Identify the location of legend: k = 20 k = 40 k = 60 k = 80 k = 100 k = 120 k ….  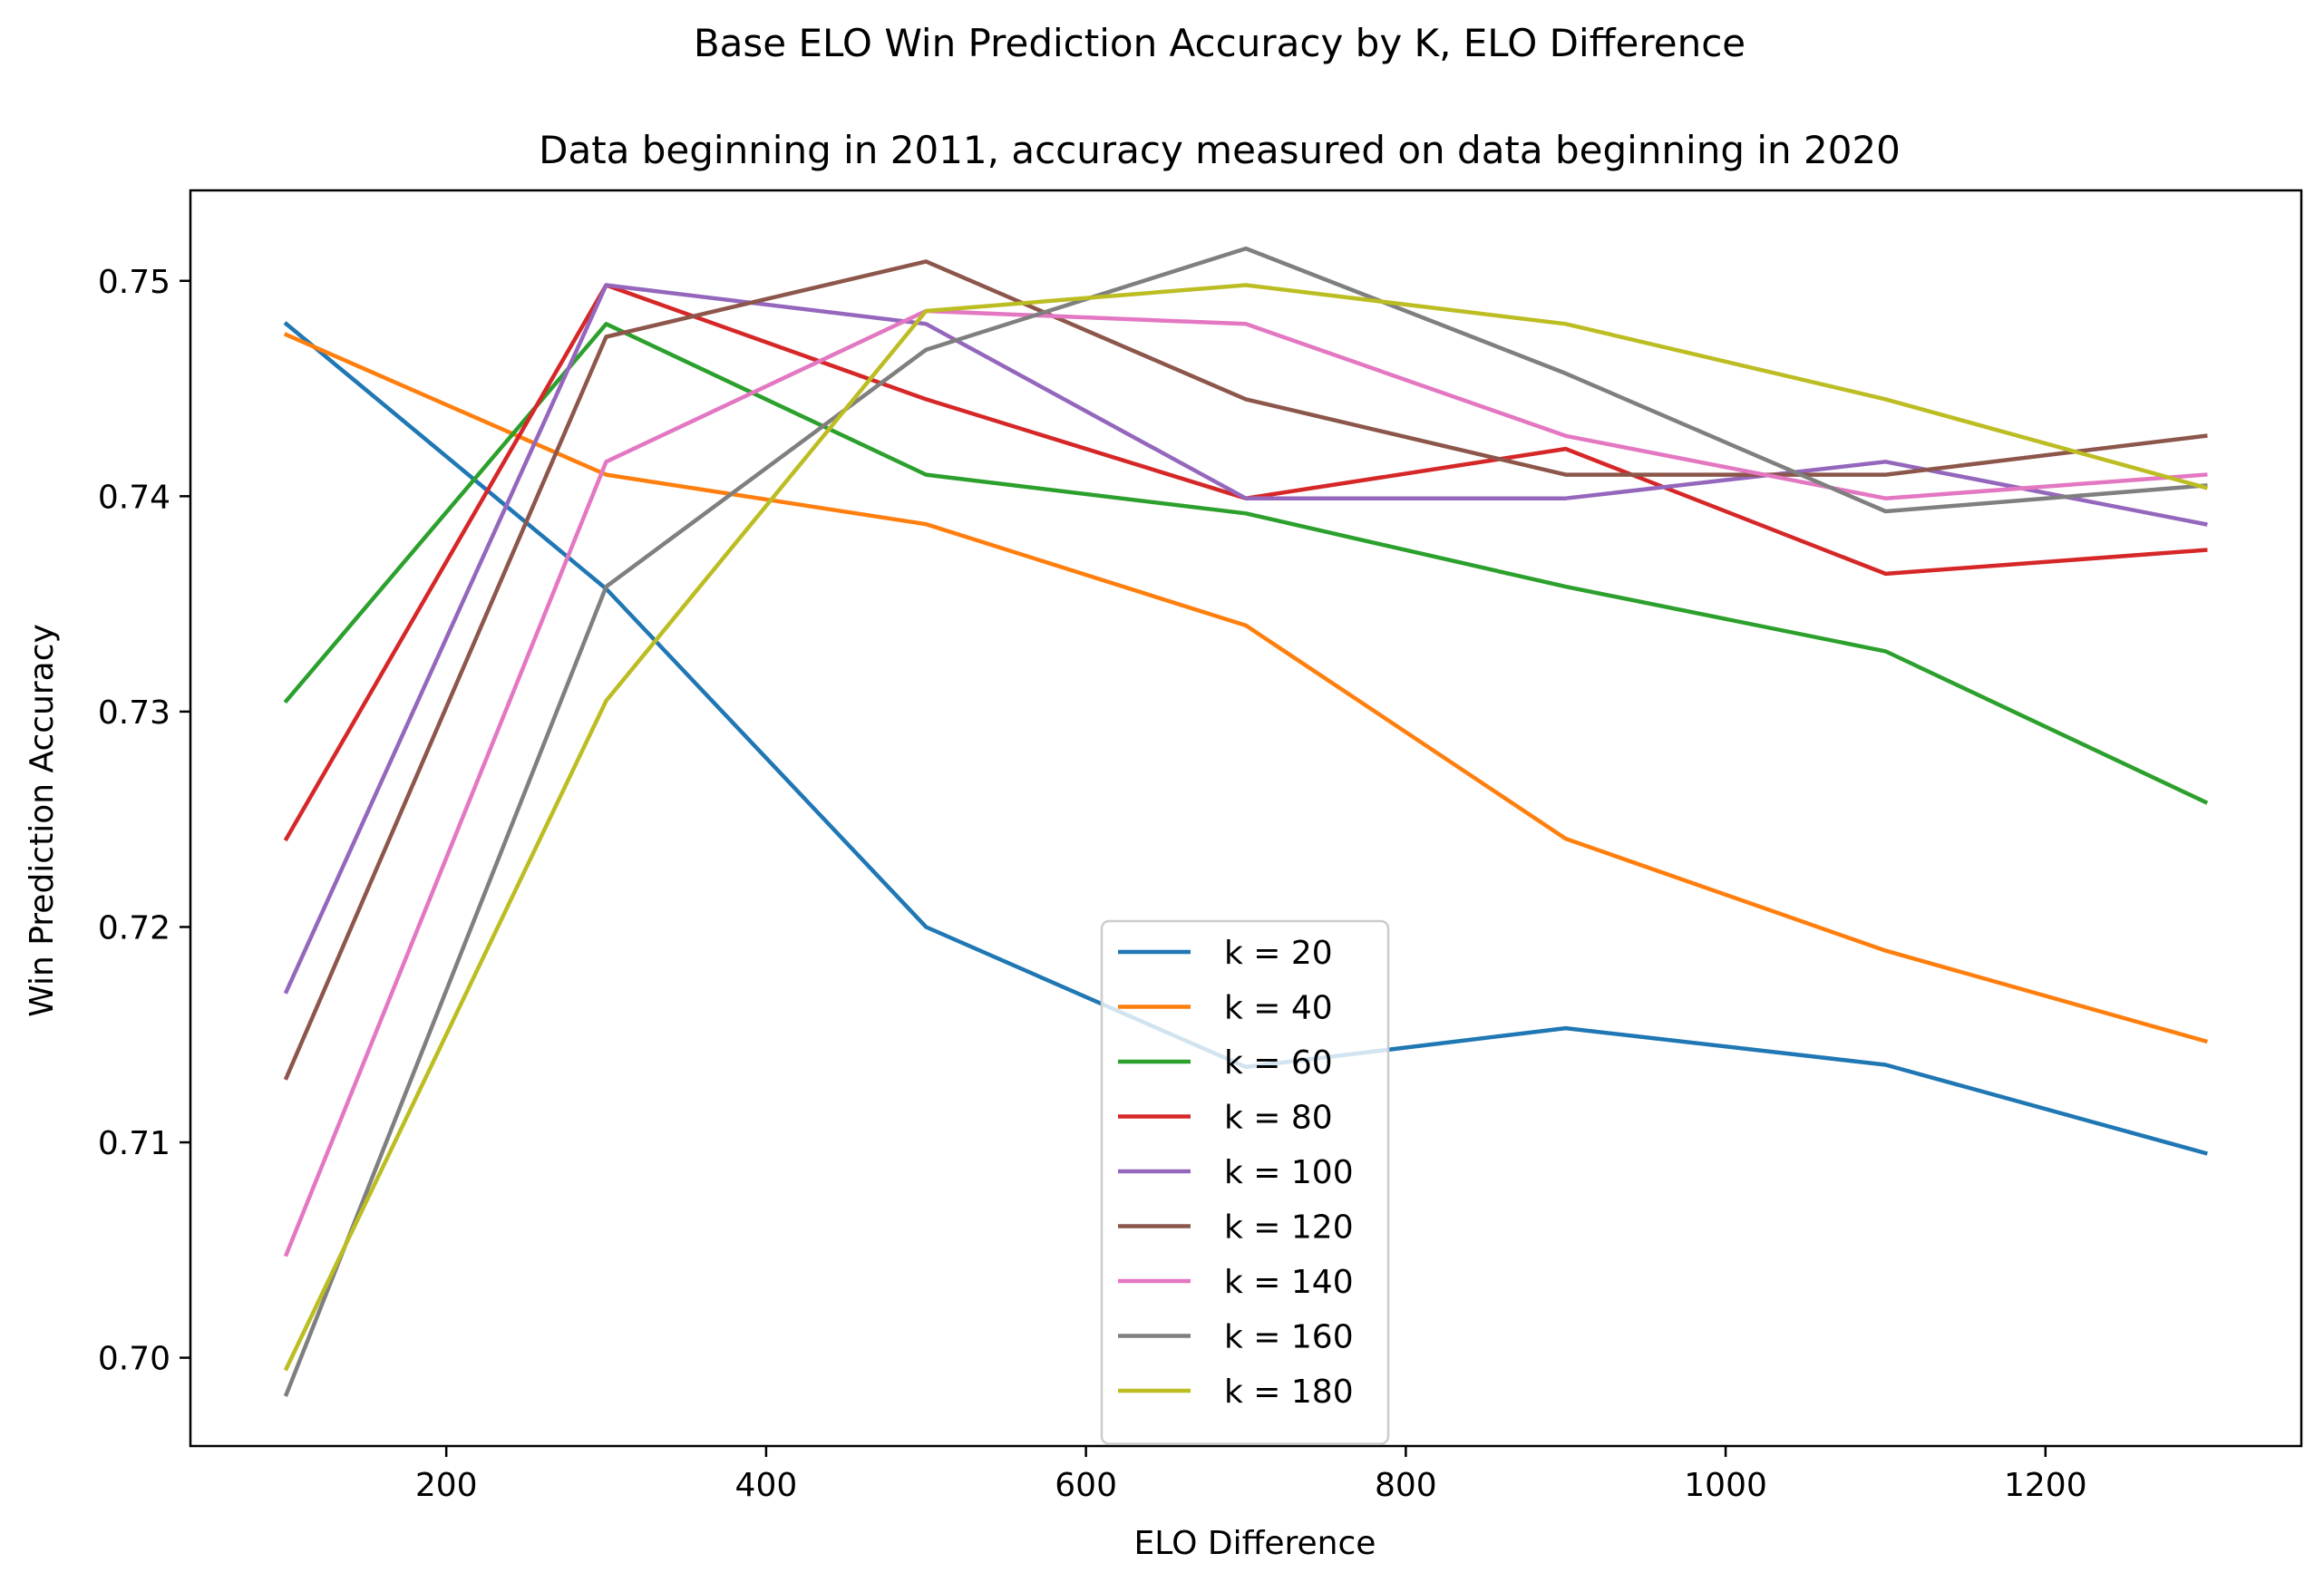
(1245, 1182).